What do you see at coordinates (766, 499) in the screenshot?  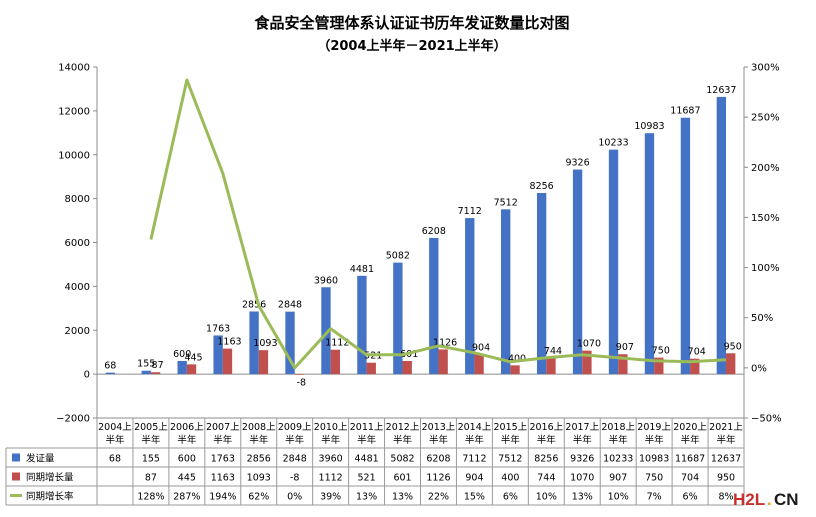 I see `watermark-logo: H2L . CN` at bounding box center [766, 499].